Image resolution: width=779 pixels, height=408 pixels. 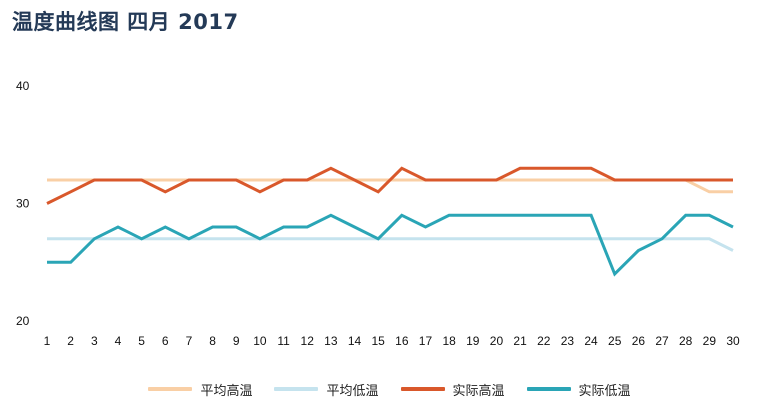 What do you see at coordinates (478, 391) in the screenshot?
I see `legend-label: 实际高温` at bounding box center [478, 391].